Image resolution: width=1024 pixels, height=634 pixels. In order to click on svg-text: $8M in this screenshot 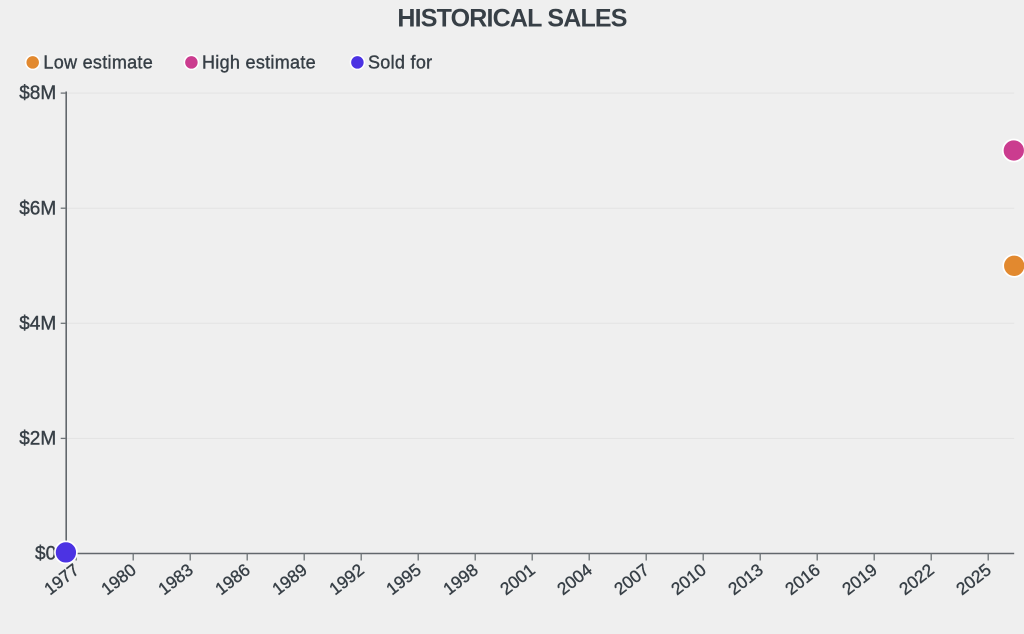, I will do `click(37, 93)`.